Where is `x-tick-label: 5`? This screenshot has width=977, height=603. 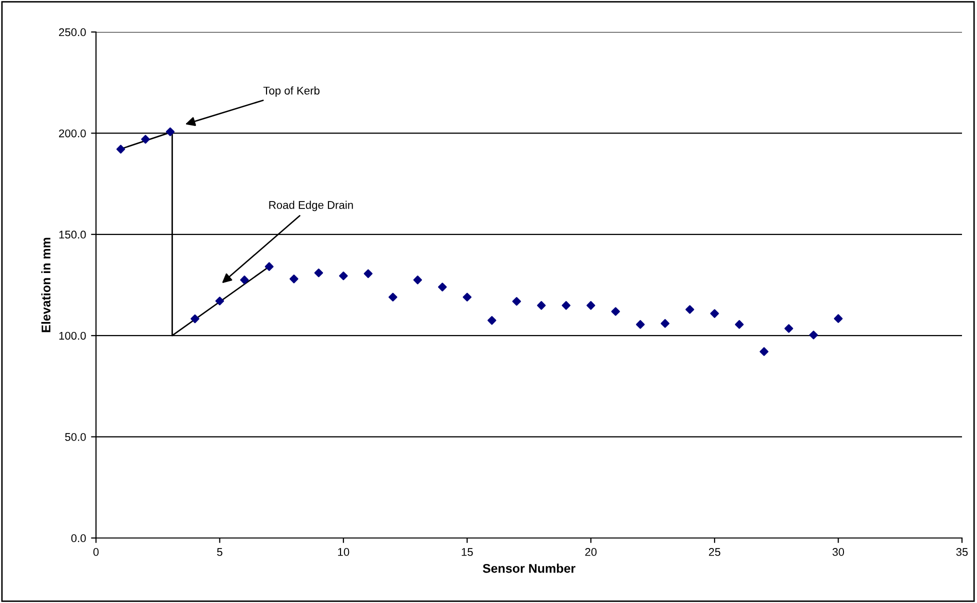
x-tick-label: 5 is located at coordinates (219, 552).